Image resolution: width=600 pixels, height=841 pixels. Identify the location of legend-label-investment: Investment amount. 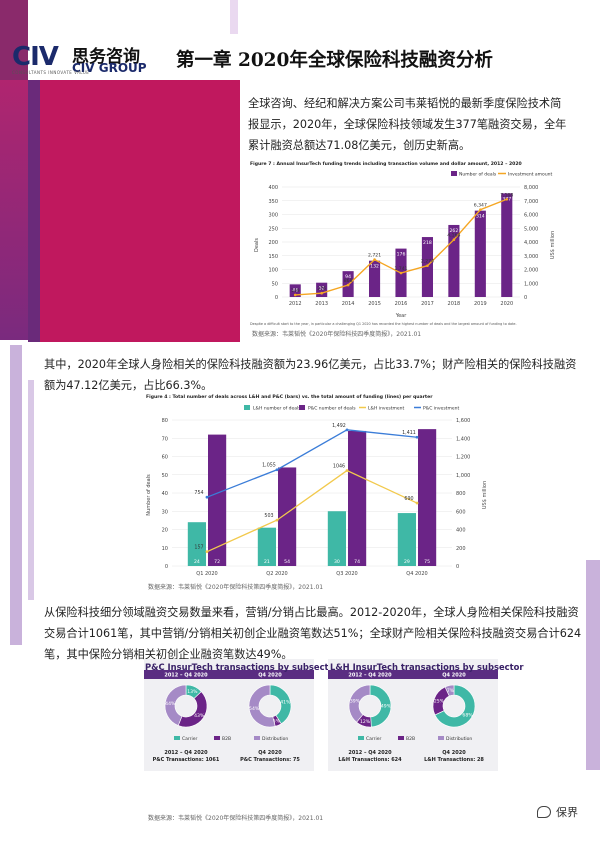
(530, 175).